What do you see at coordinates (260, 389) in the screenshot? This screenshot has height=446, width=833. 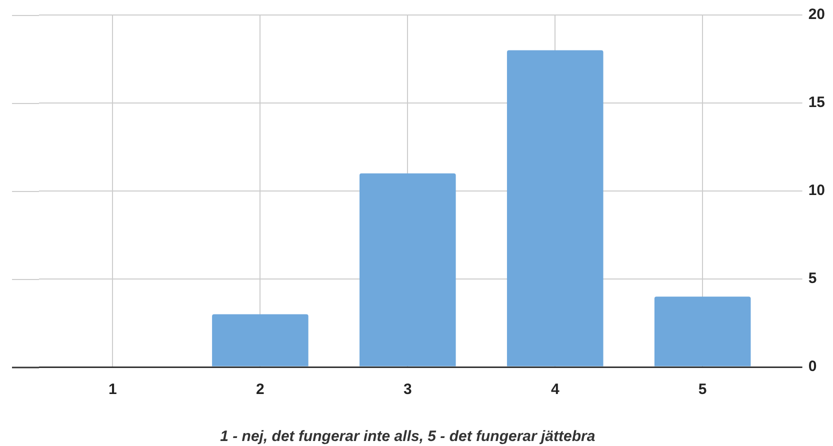 I see `x-tick-label: 2` at bounding box center [260, 389].